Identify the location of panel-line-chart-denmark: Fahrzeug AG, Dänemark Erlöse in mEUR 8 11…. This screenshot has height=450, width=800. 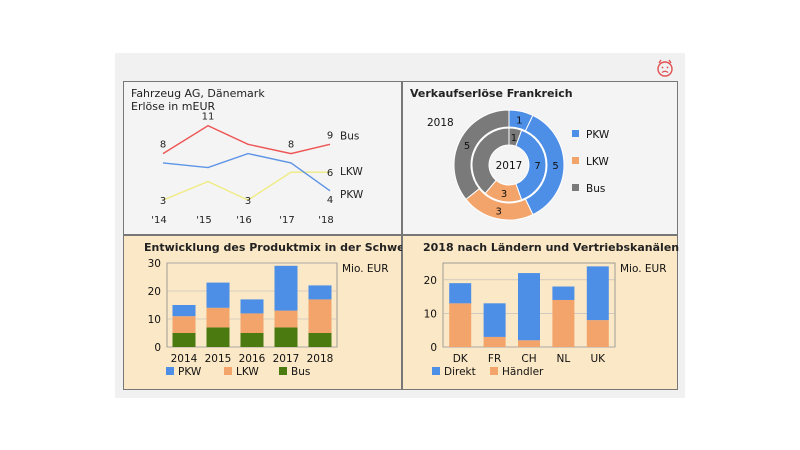
(262, 158).